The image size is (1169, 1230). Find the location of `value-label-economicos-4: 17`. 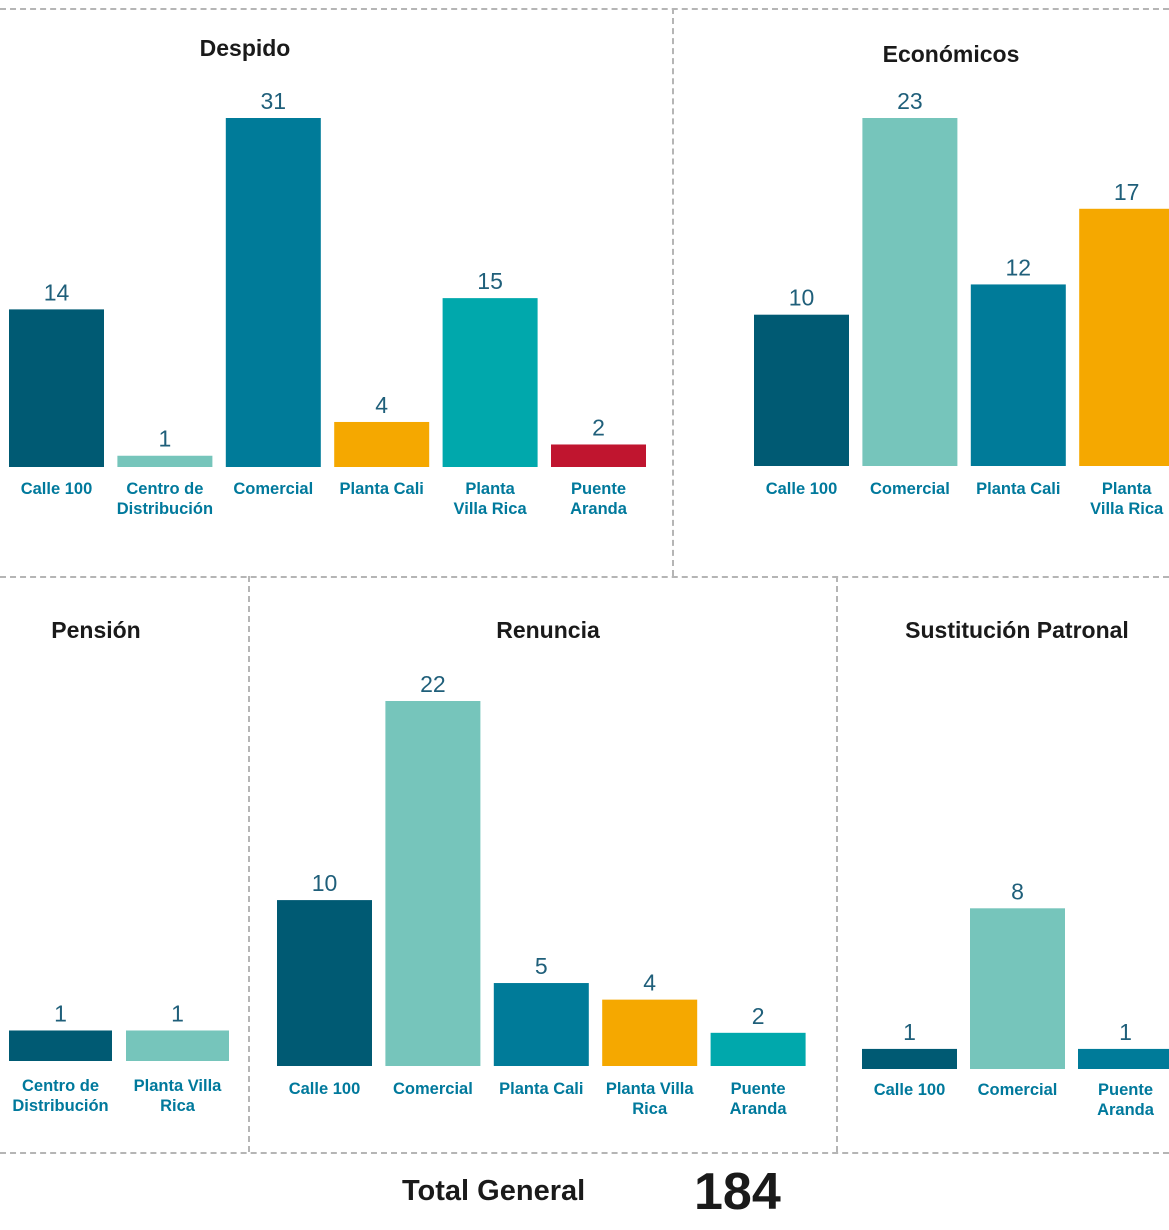

value-label-economicos-4: 17 is located at coordinates (1127, 192).